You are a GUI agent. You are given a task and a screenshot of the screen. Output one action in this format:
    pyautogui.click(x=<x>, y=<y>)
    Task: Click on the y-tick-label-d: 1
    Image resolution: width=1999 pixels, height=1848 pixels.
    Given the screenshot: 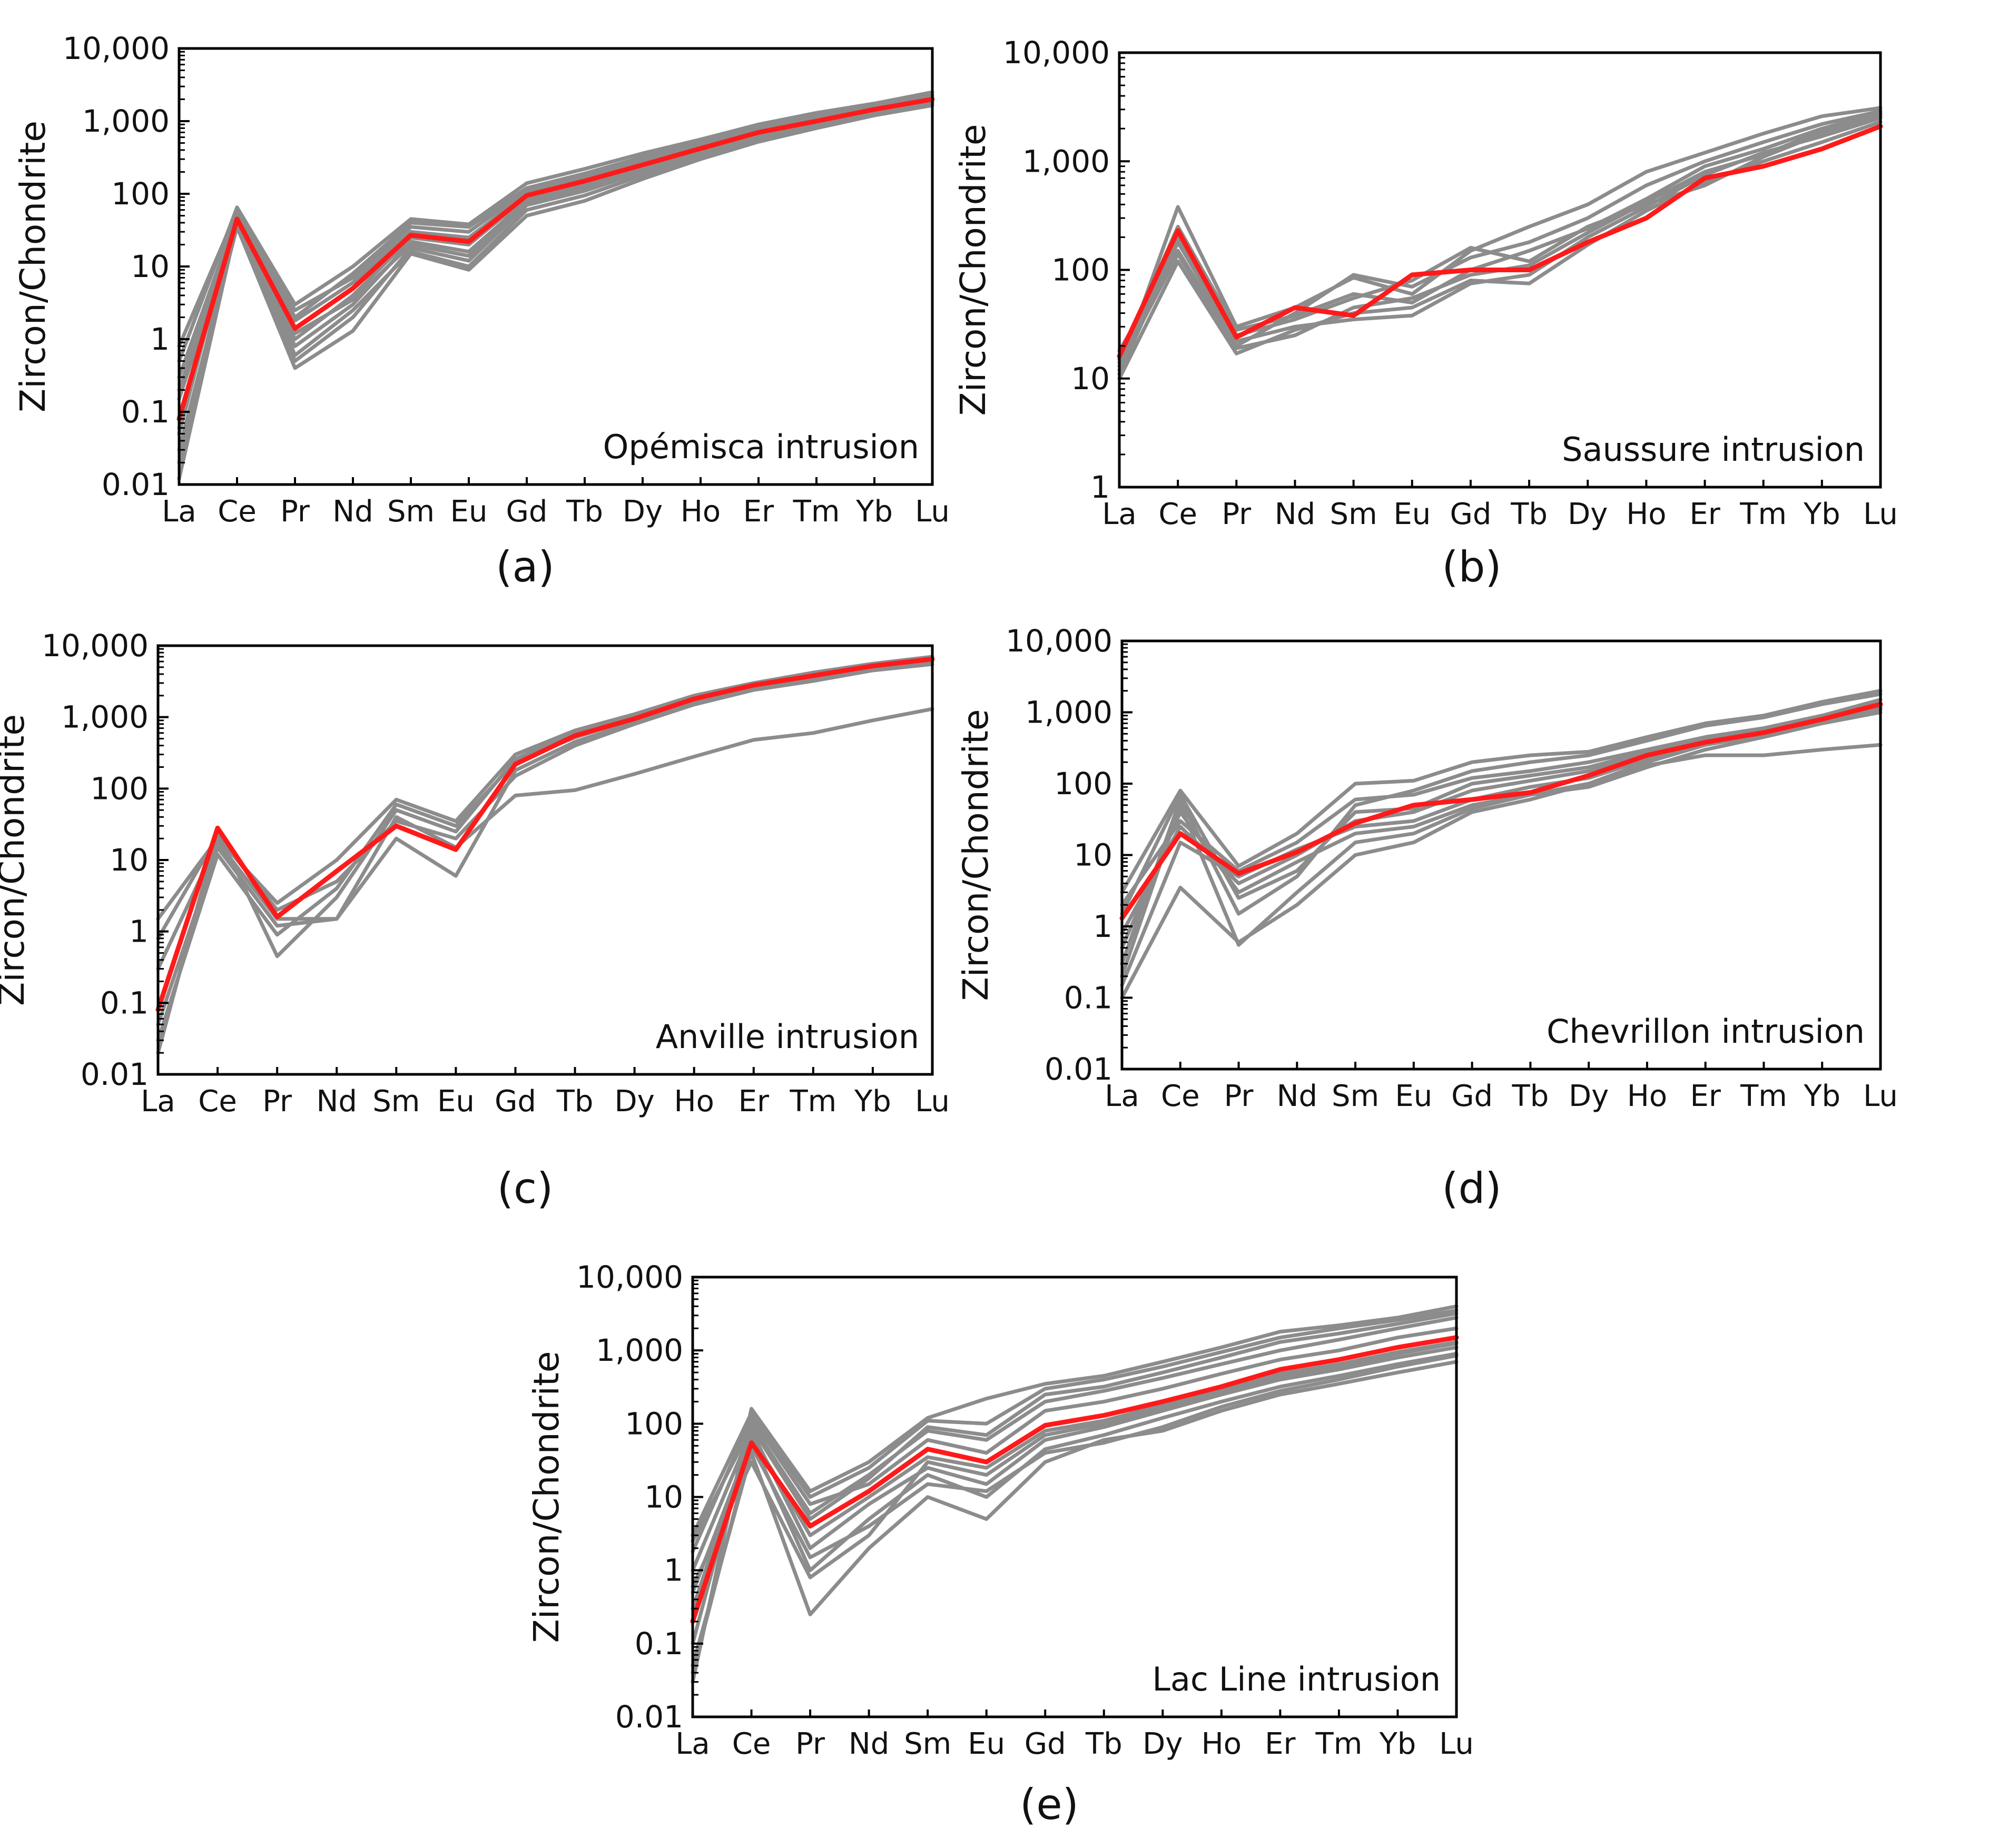 What is the action you would take?
    pyautogui.click(x=1102, y=926)
    